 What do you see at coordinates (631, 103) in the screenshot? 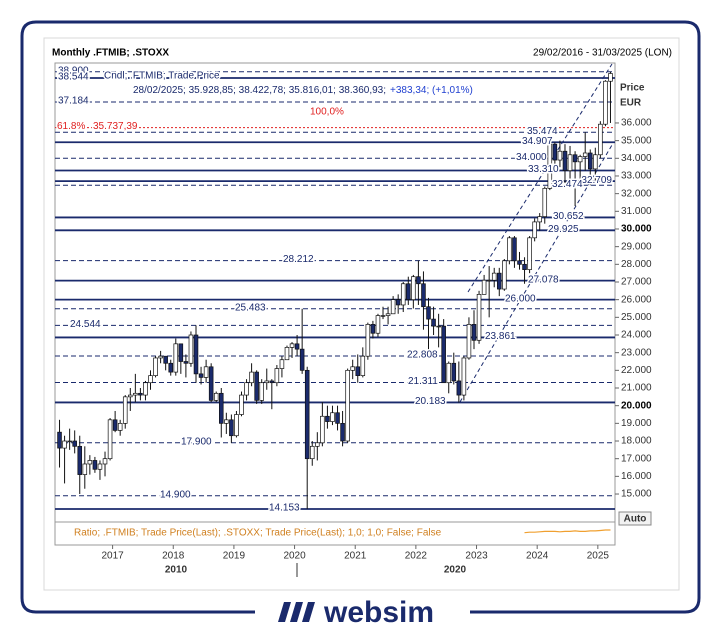
I see `y-axis-unit: EUR` at bounding box center [631, 103].